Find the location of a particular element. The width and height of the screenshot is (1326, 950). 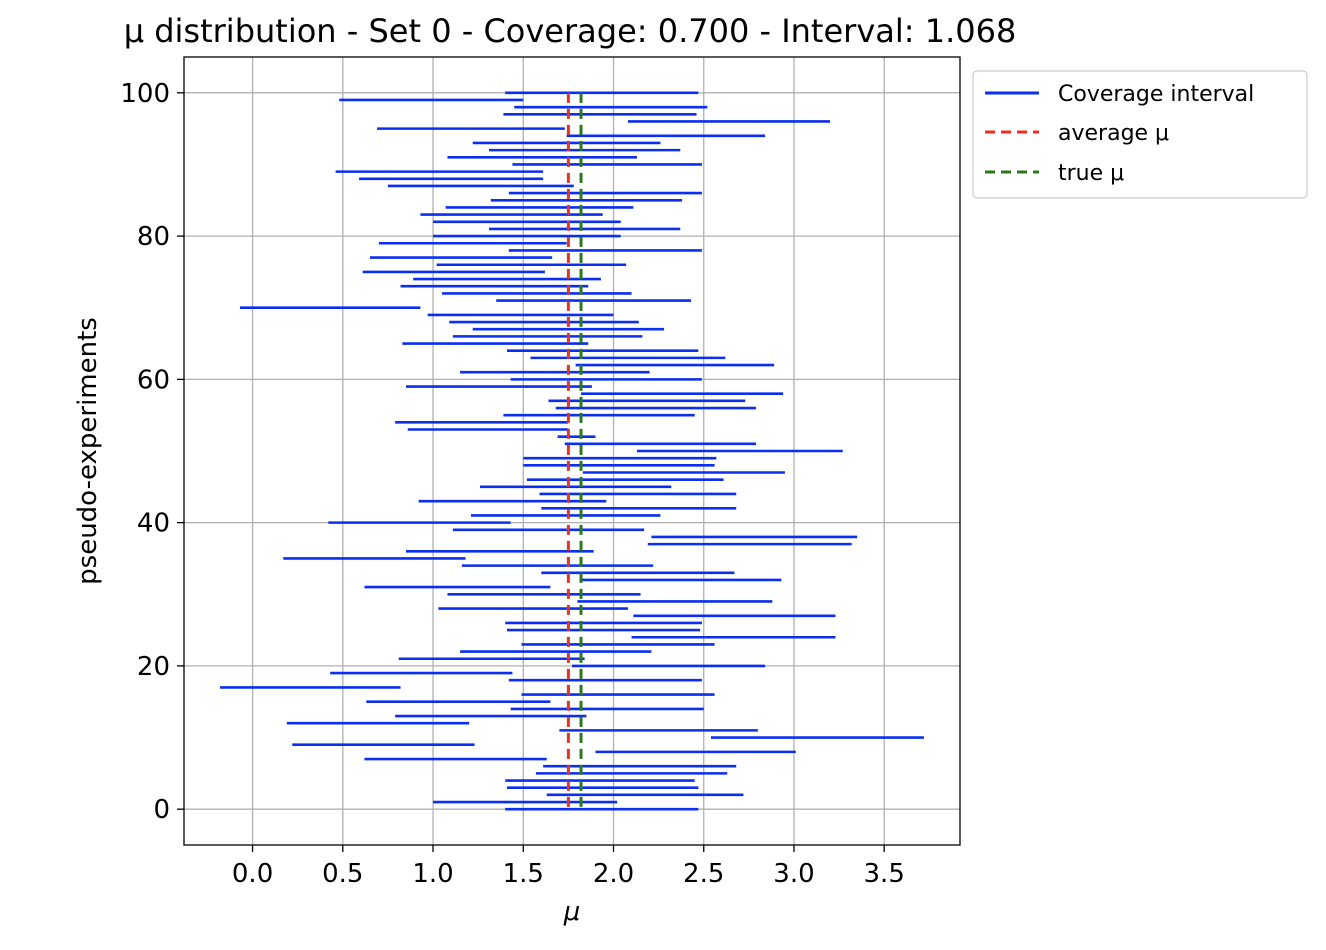

y-tick-label: 40 is located at coordinates (153, 524).